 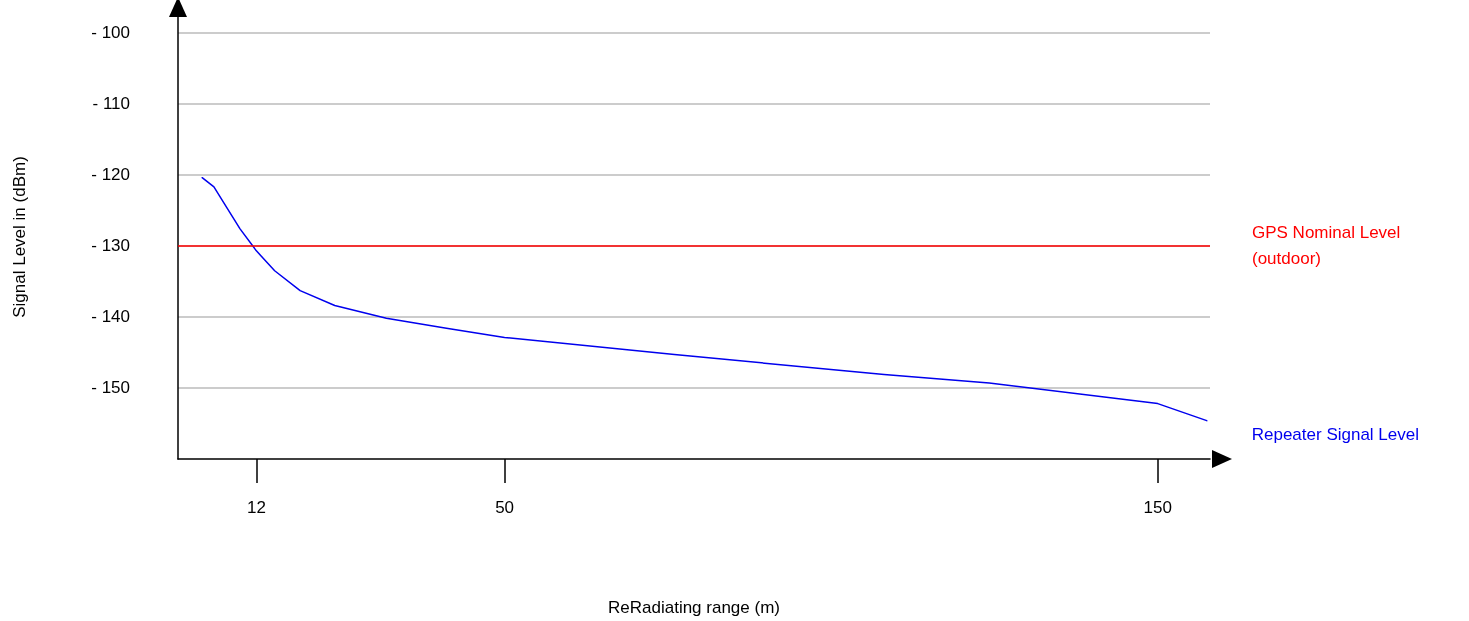 What do you see at coordinates (19, 237) in the screenshot?
I see `y-axis-title: Signal Level in (dBm)` at bounding box center [19, 237].